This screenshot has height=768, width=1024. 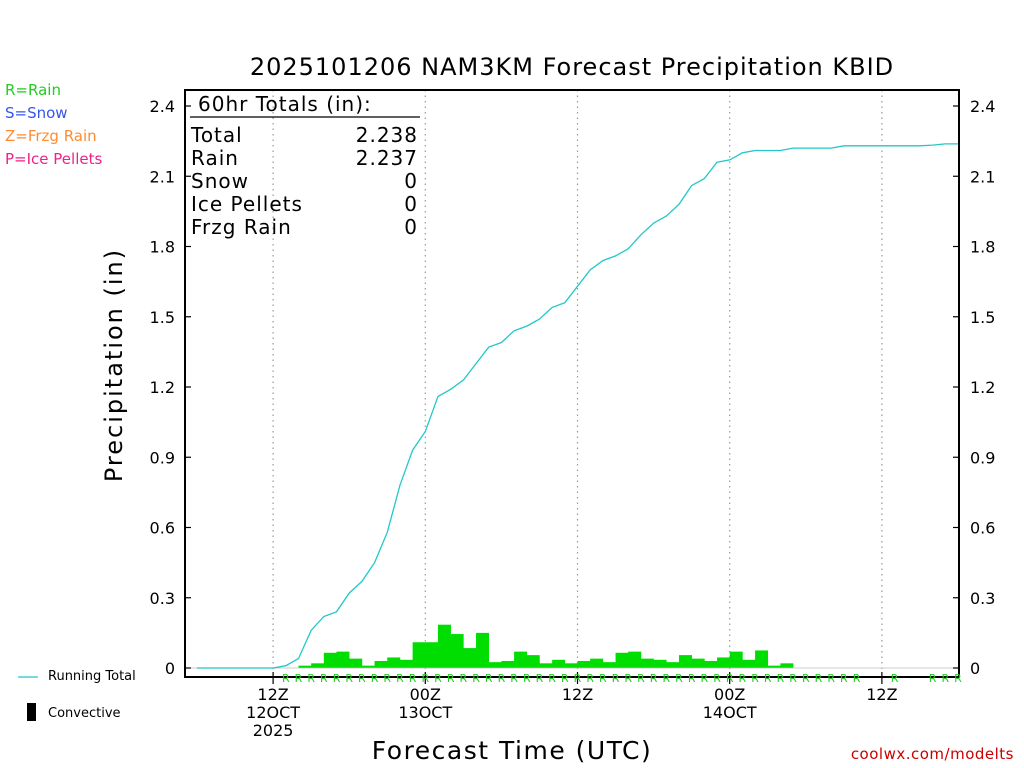 What do you see at coordinates (273, 730) in the screenshot?
I see `xtick-label-0-2: 2025` at bounding box center [273, 730].